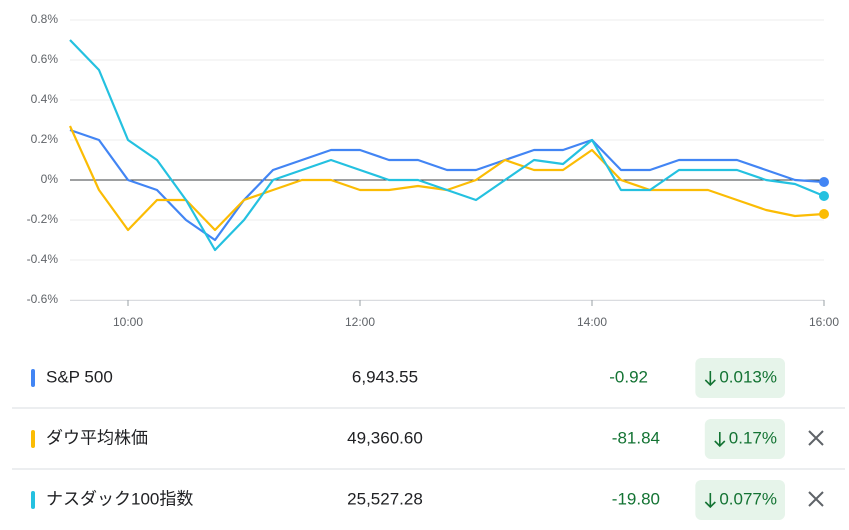  I want to click on chip-content: 0.013%, so click(740, 377).